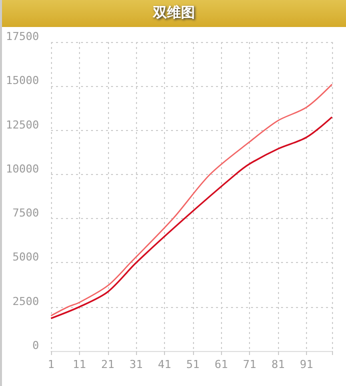  I want to click on x-tick-label: 81, so click(278, 364).